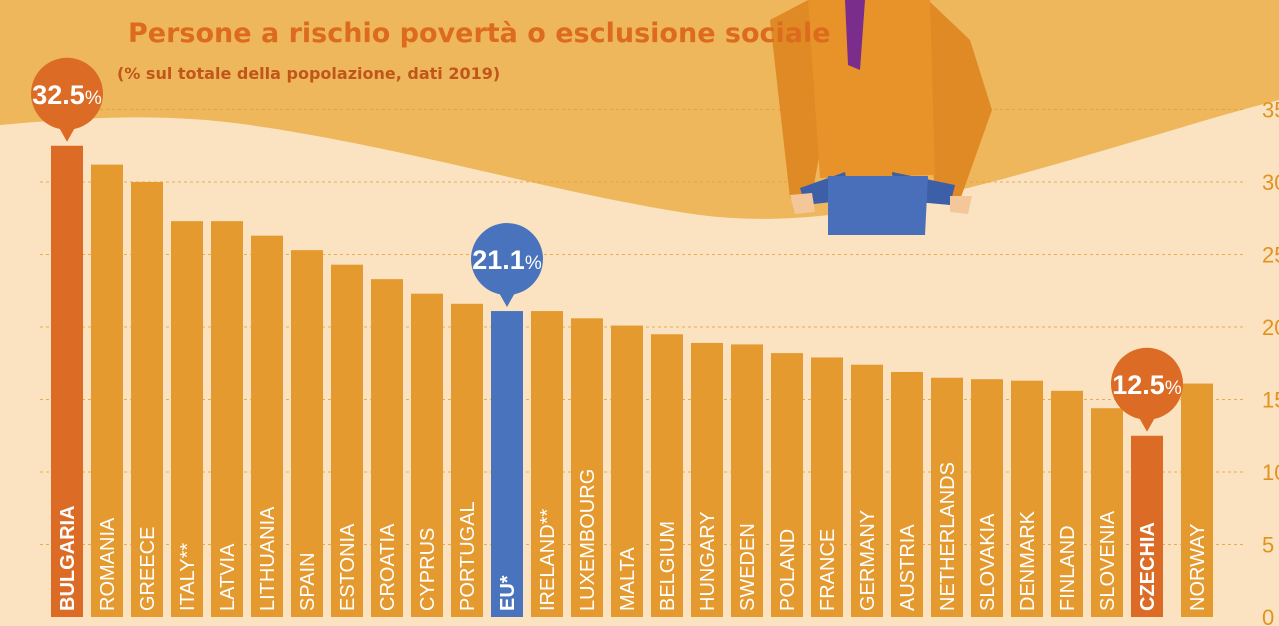 This screenshot has height=626, width=1279. I want to click on bar-luxembourg, so click(587, 467).